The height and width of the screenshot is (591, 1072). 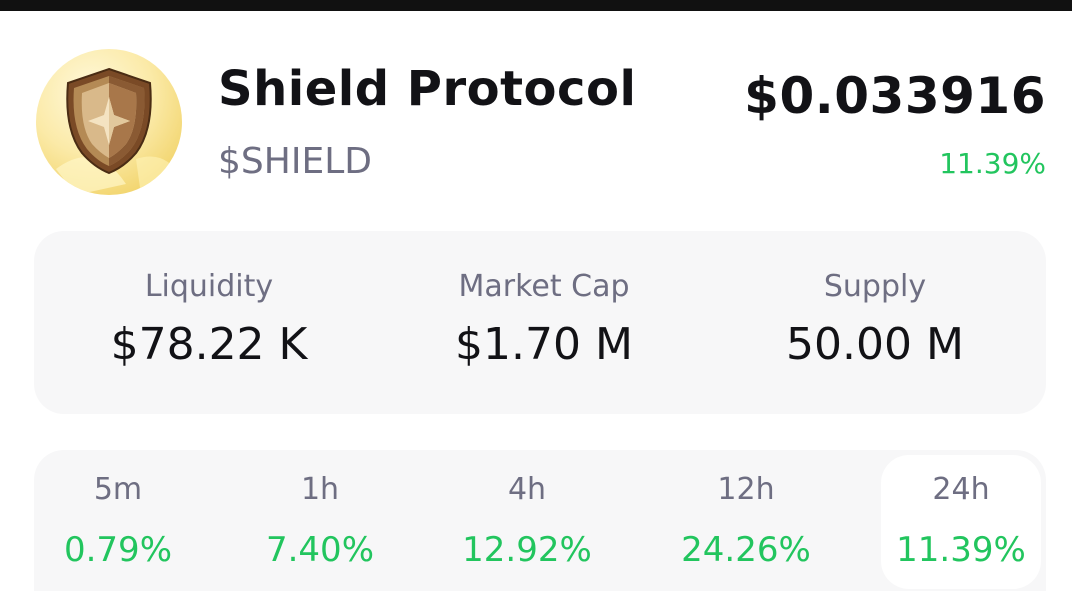 I want to click on stat-label: Market Cap, so click(x=544, y=286).